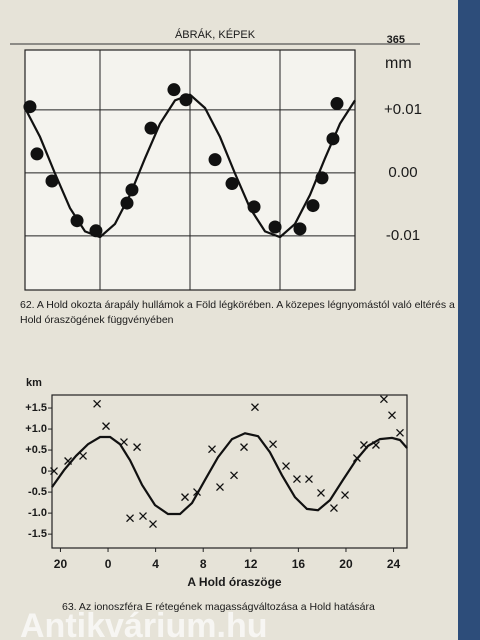 Image resolution: width=480 pixels, height=640 pixels. What do you see at coordinates (36, 450) in the screenshot?
I see `y-tick-label: +0.5` at bounding box center [36, 450].